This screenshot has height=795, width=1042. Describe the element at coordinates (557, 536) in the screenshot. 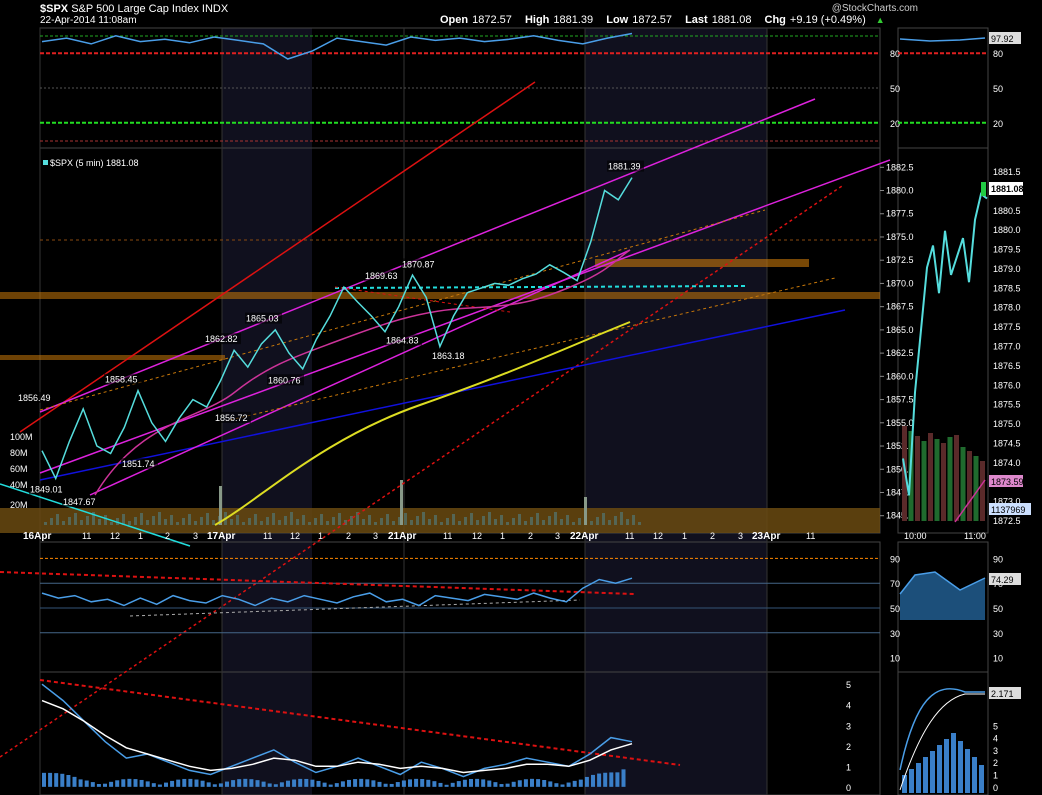

I see `x-axis-label: 3` at that location.